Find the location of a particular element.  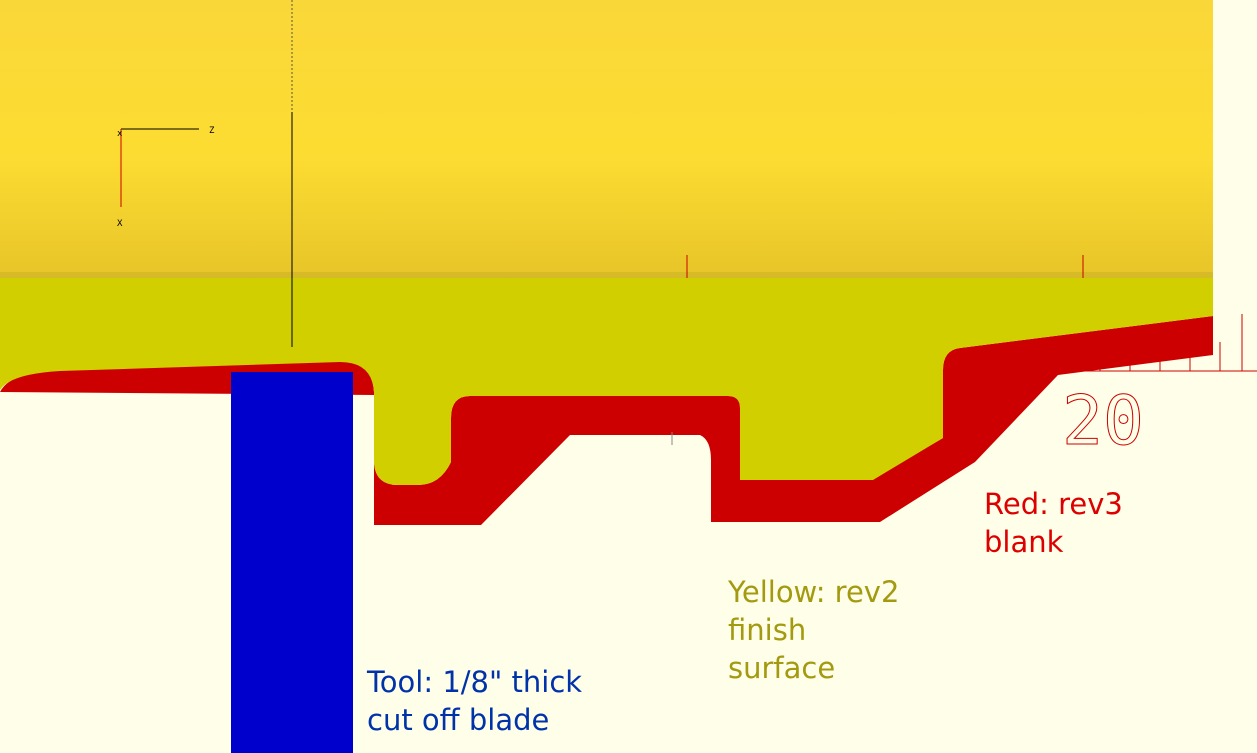

ruler: 20 is located at coordinates (1159, 388).